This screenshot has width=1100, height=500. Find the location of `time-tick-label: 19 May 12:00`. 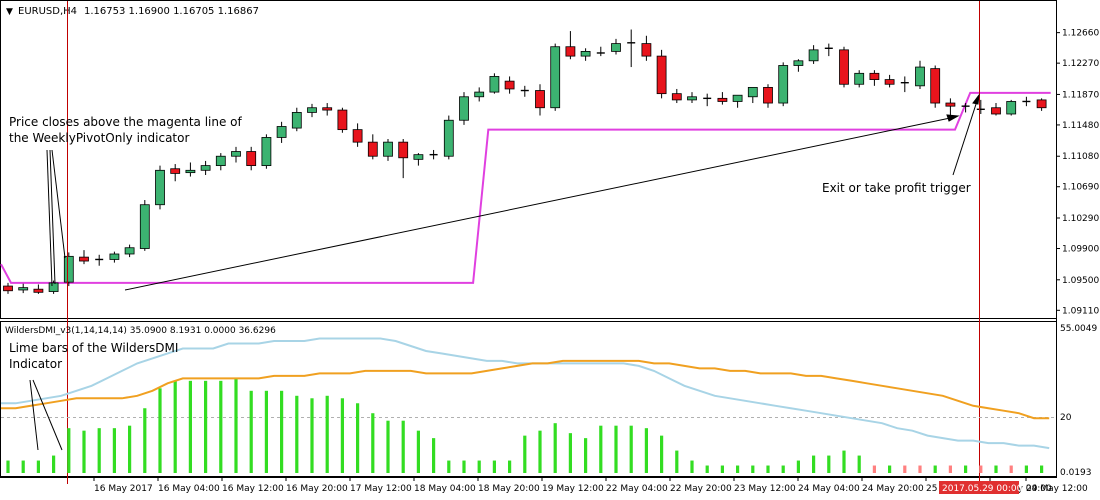

time-tick-label: 19 May 12:00 is located at coordinates (573, 489).